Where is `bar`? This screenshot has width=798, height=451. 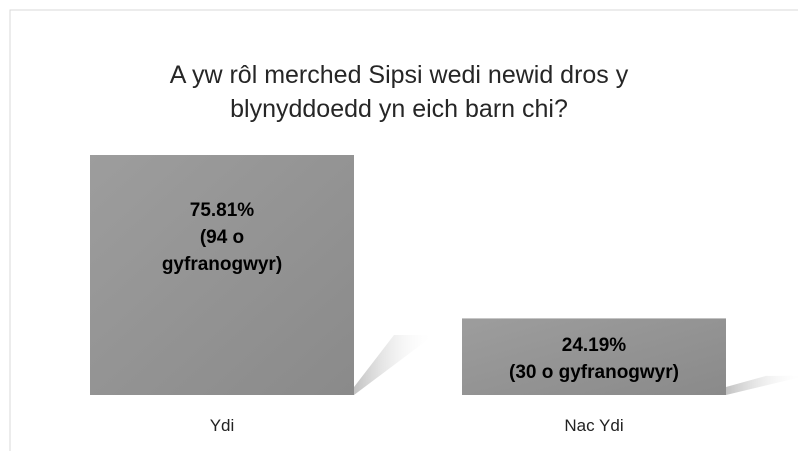
bar is located at coordinates (594, 356).